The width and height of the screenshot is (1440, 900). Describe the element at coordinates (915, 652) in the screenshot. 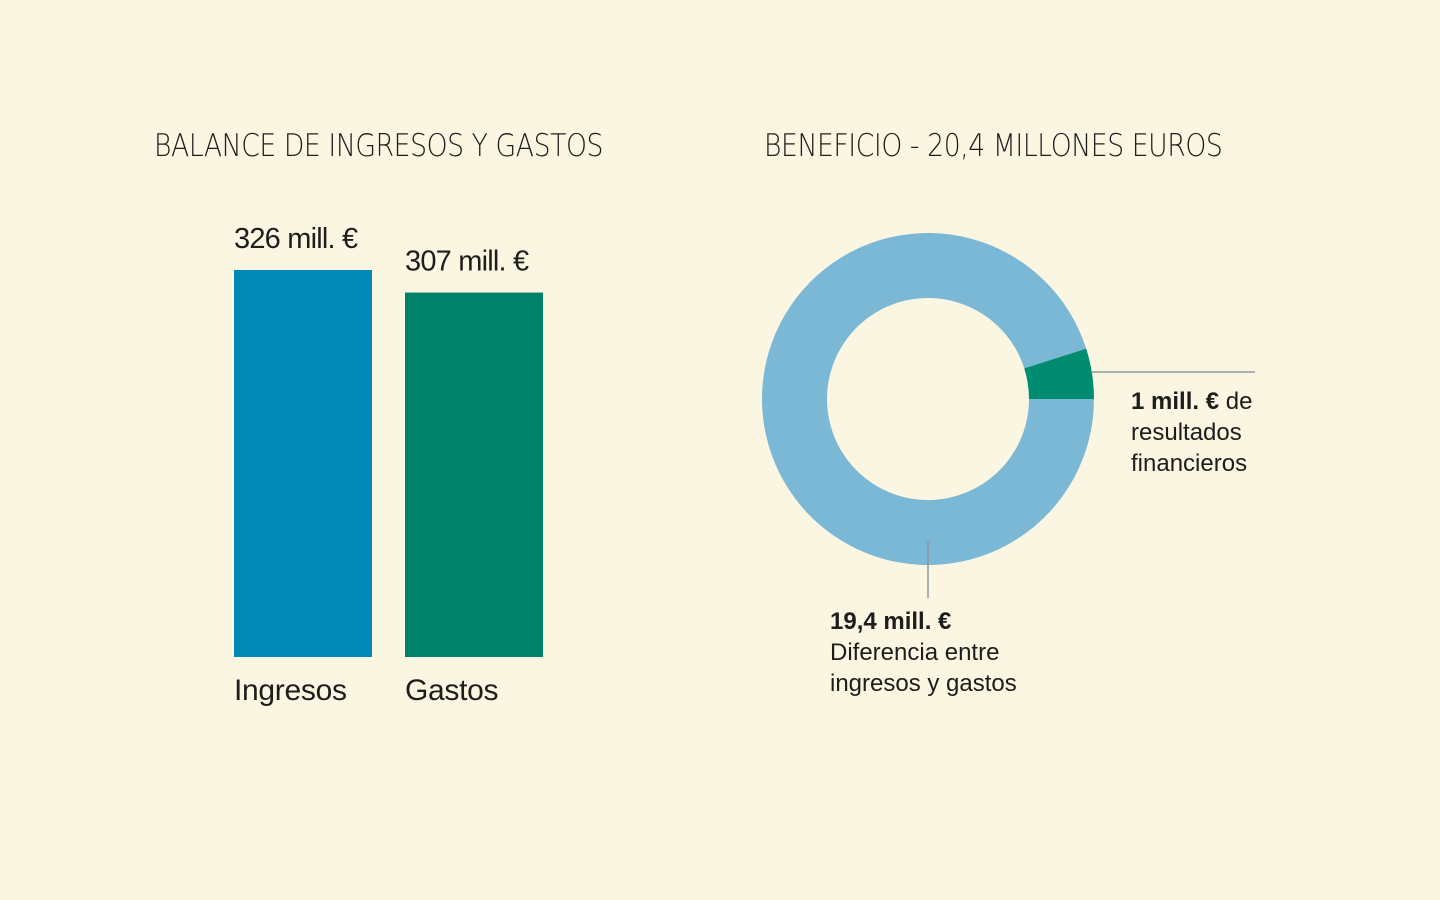

I see `income-expense-difference-line-1: Diferencia entre` at that location.